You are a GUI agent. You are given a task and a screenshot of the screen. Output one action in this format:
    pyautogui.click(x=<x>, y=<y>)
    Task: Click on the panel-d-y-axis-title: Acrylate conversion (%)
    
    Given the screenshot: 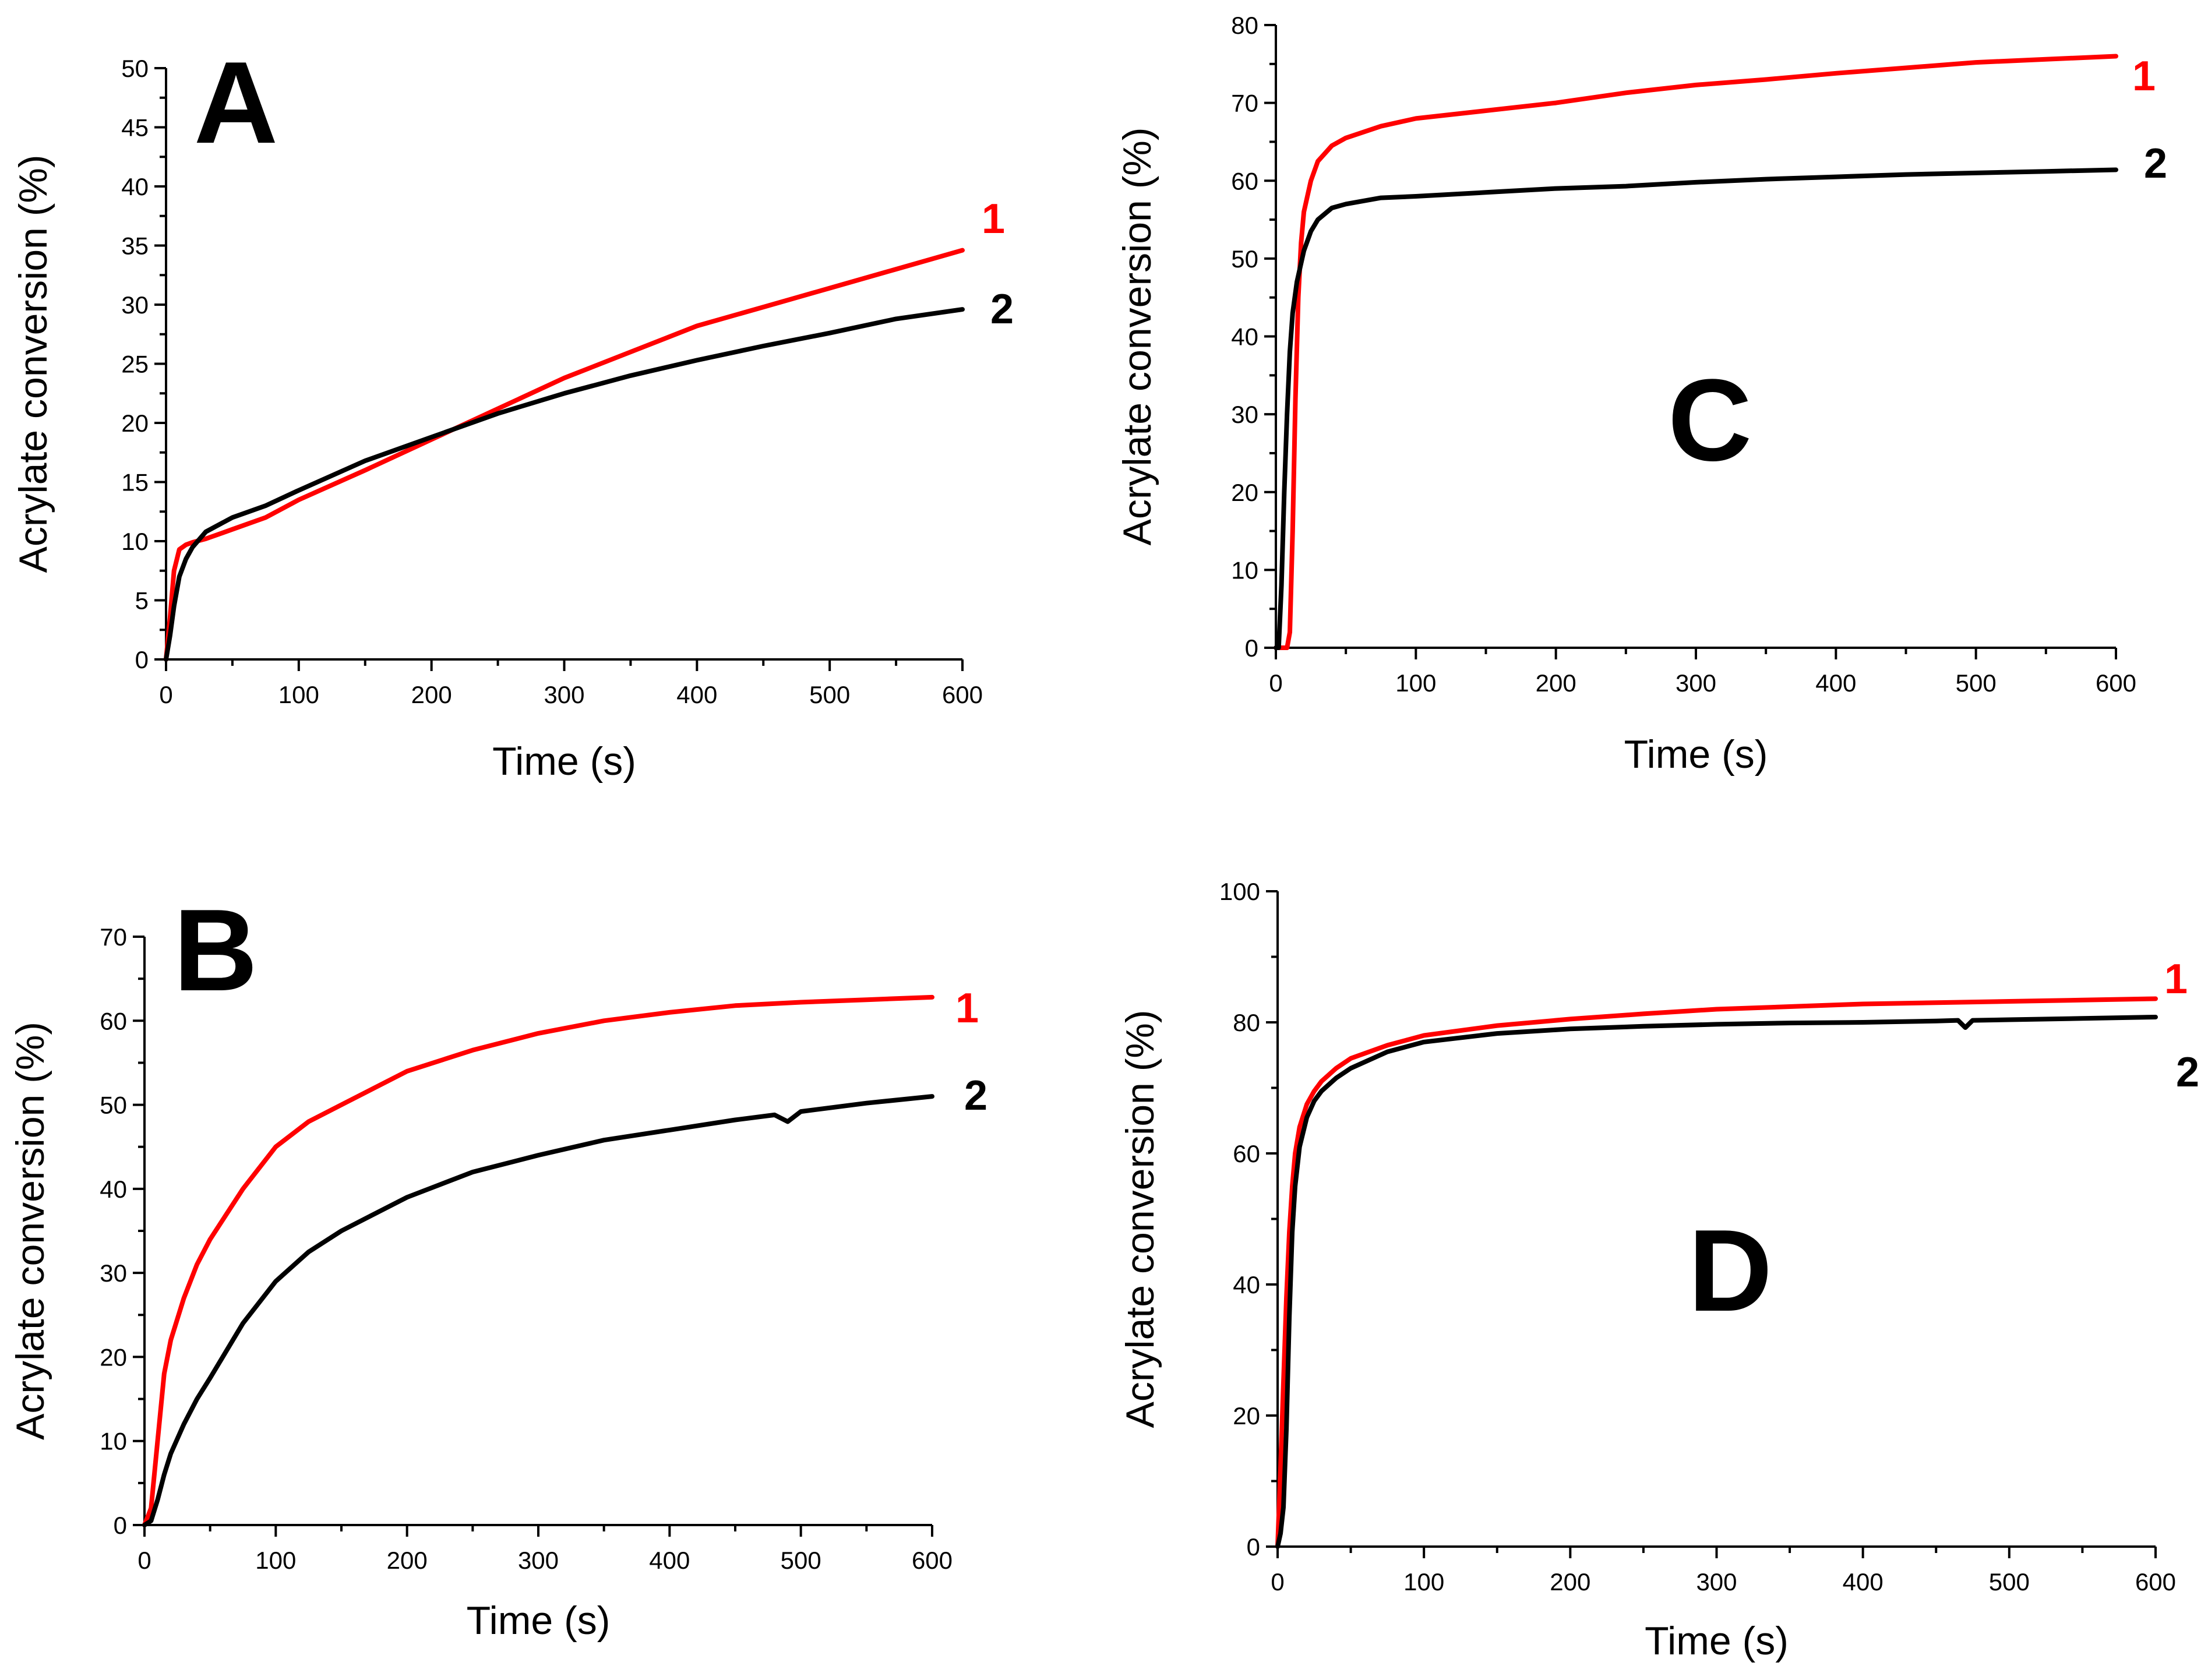 What is the action you would take?
    pyautogui.click(x=1140, y=1219)
    